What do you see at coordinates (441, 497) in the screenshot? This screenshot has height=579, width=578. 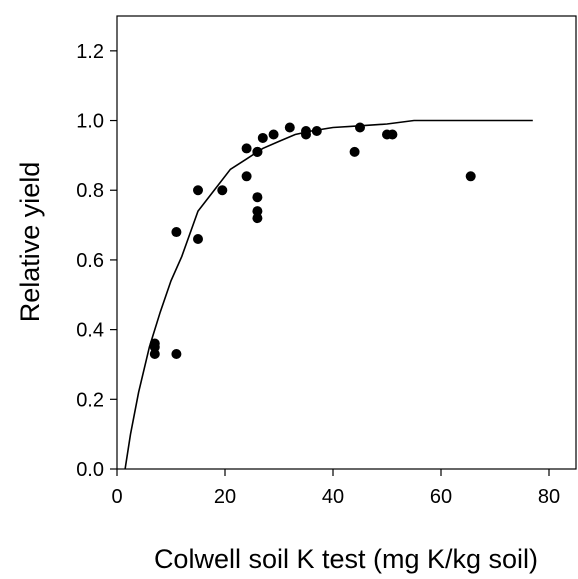 I see `x-tick-label: 60` at bounding box center [441, 497].